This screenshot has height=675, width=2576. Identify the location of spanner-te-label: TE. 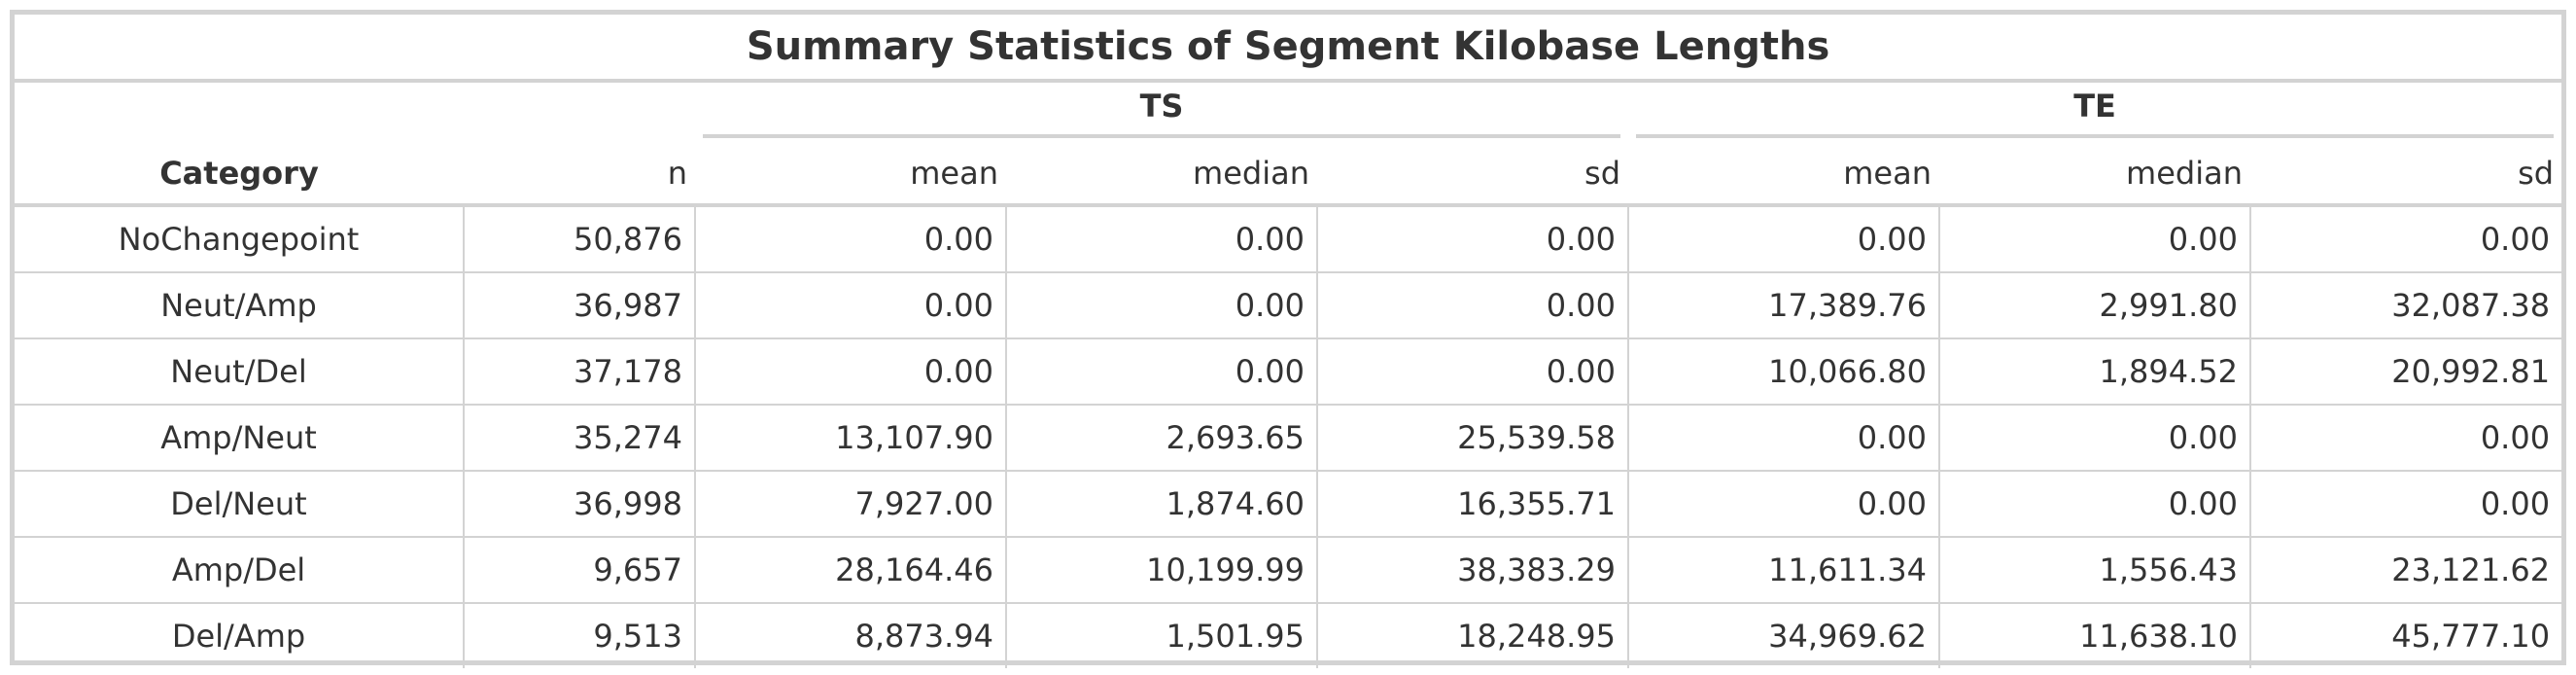
(2095, 113).